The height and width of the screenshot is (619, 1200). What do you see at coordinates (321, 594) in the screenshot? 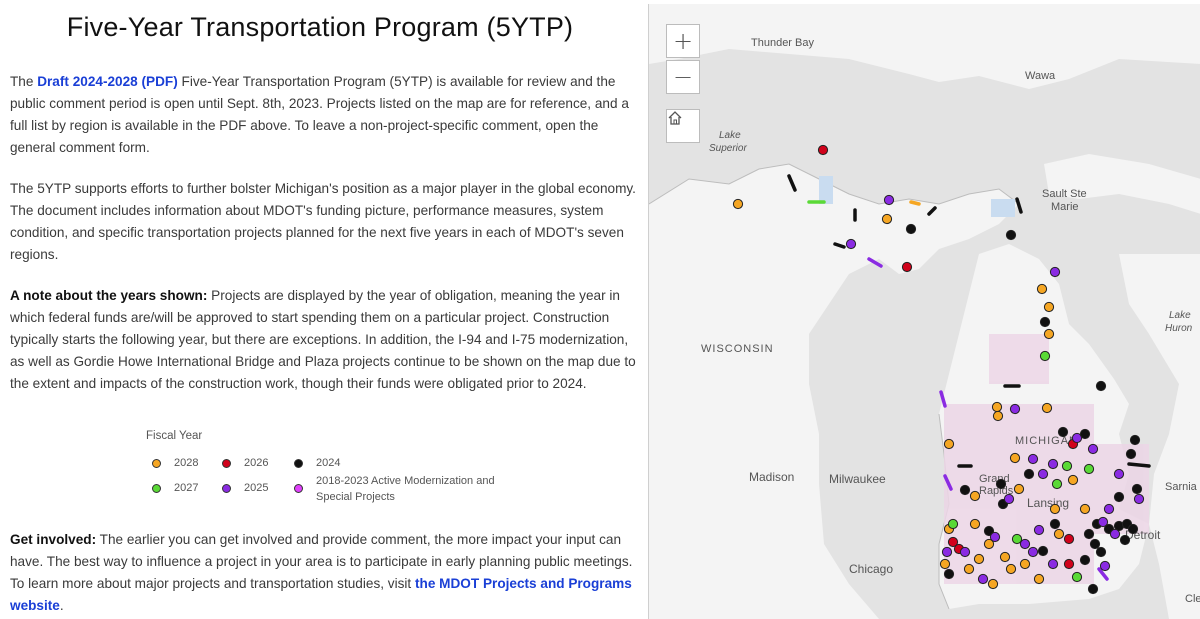
I see `mdot-projects-link: the MDOT Projects and Programs website` at bounding box center [321, 594].